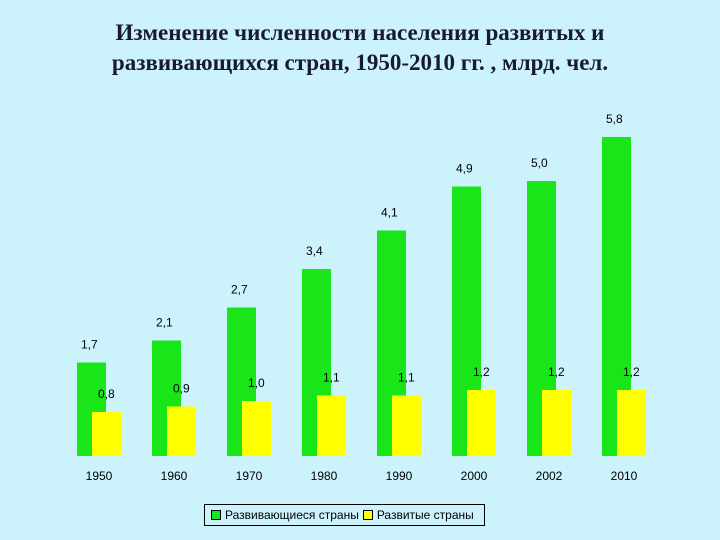 This screenshot has height=540, width=720. I want to click on data-label-developed-2000: 1,2, so click(481, 372).